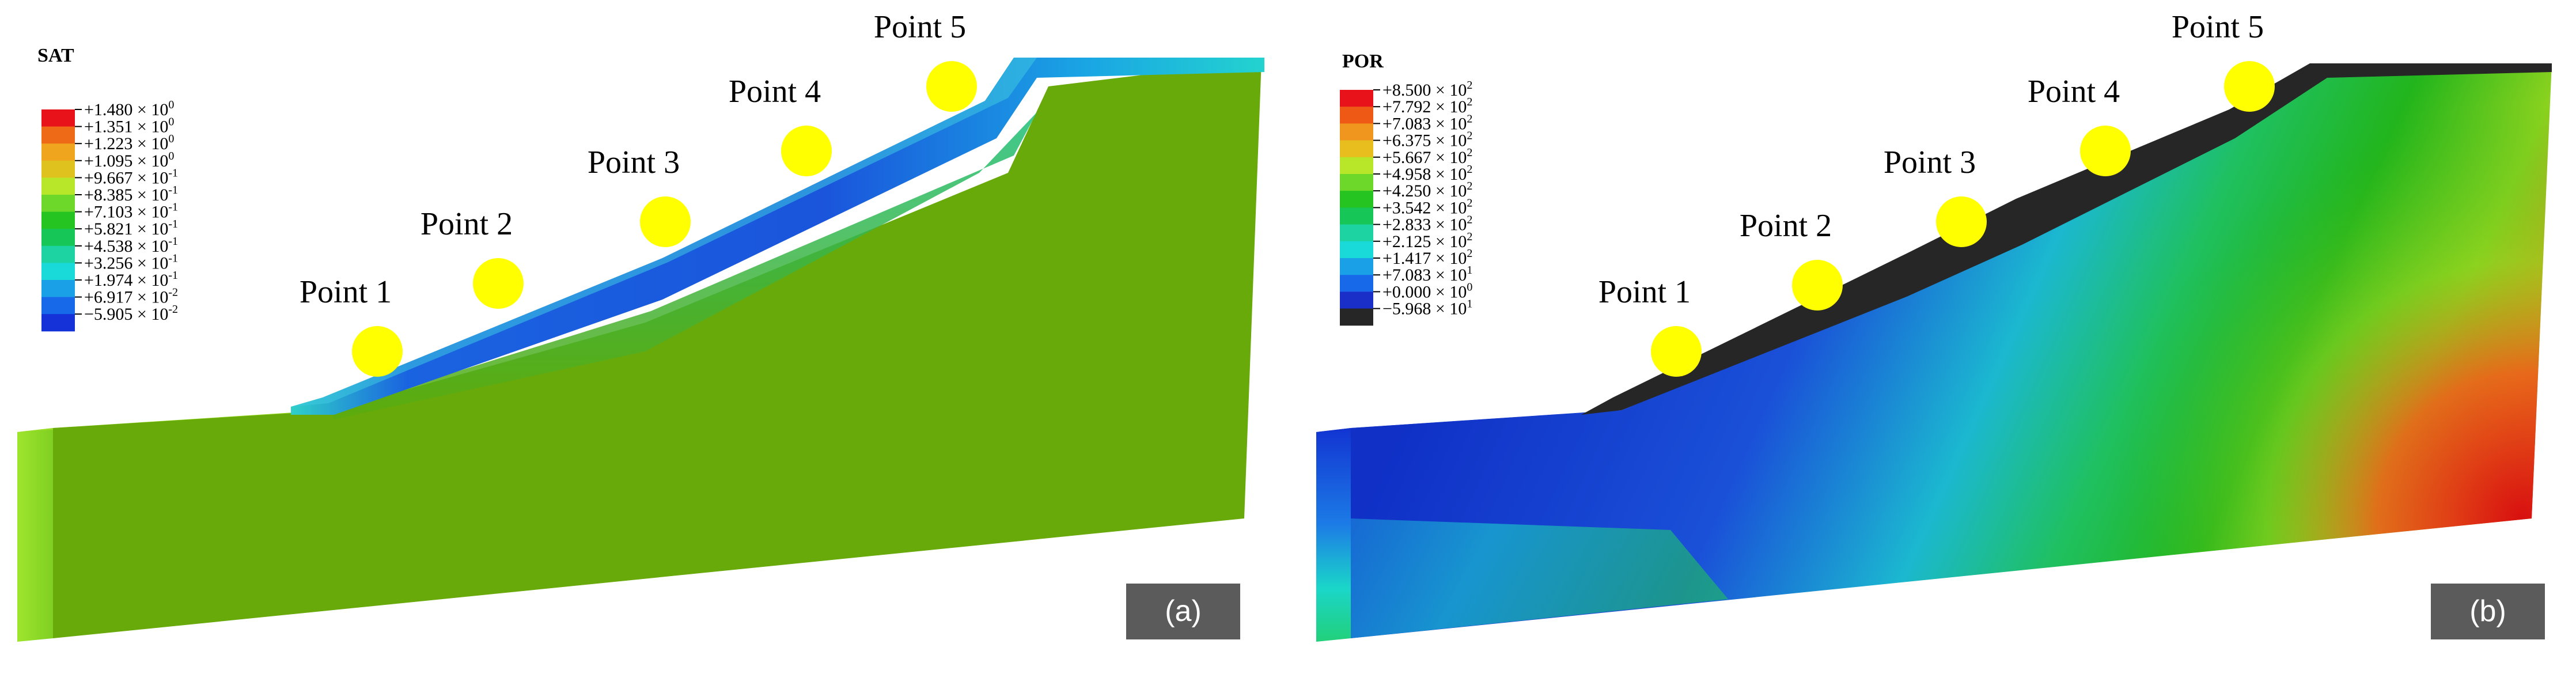 This screenshot has height=674, width=2576. What do you see at coordinates (129, 109) in the screenshot?
I see `legend-value: +1.480 × 100` at bounding box center [129, 109].